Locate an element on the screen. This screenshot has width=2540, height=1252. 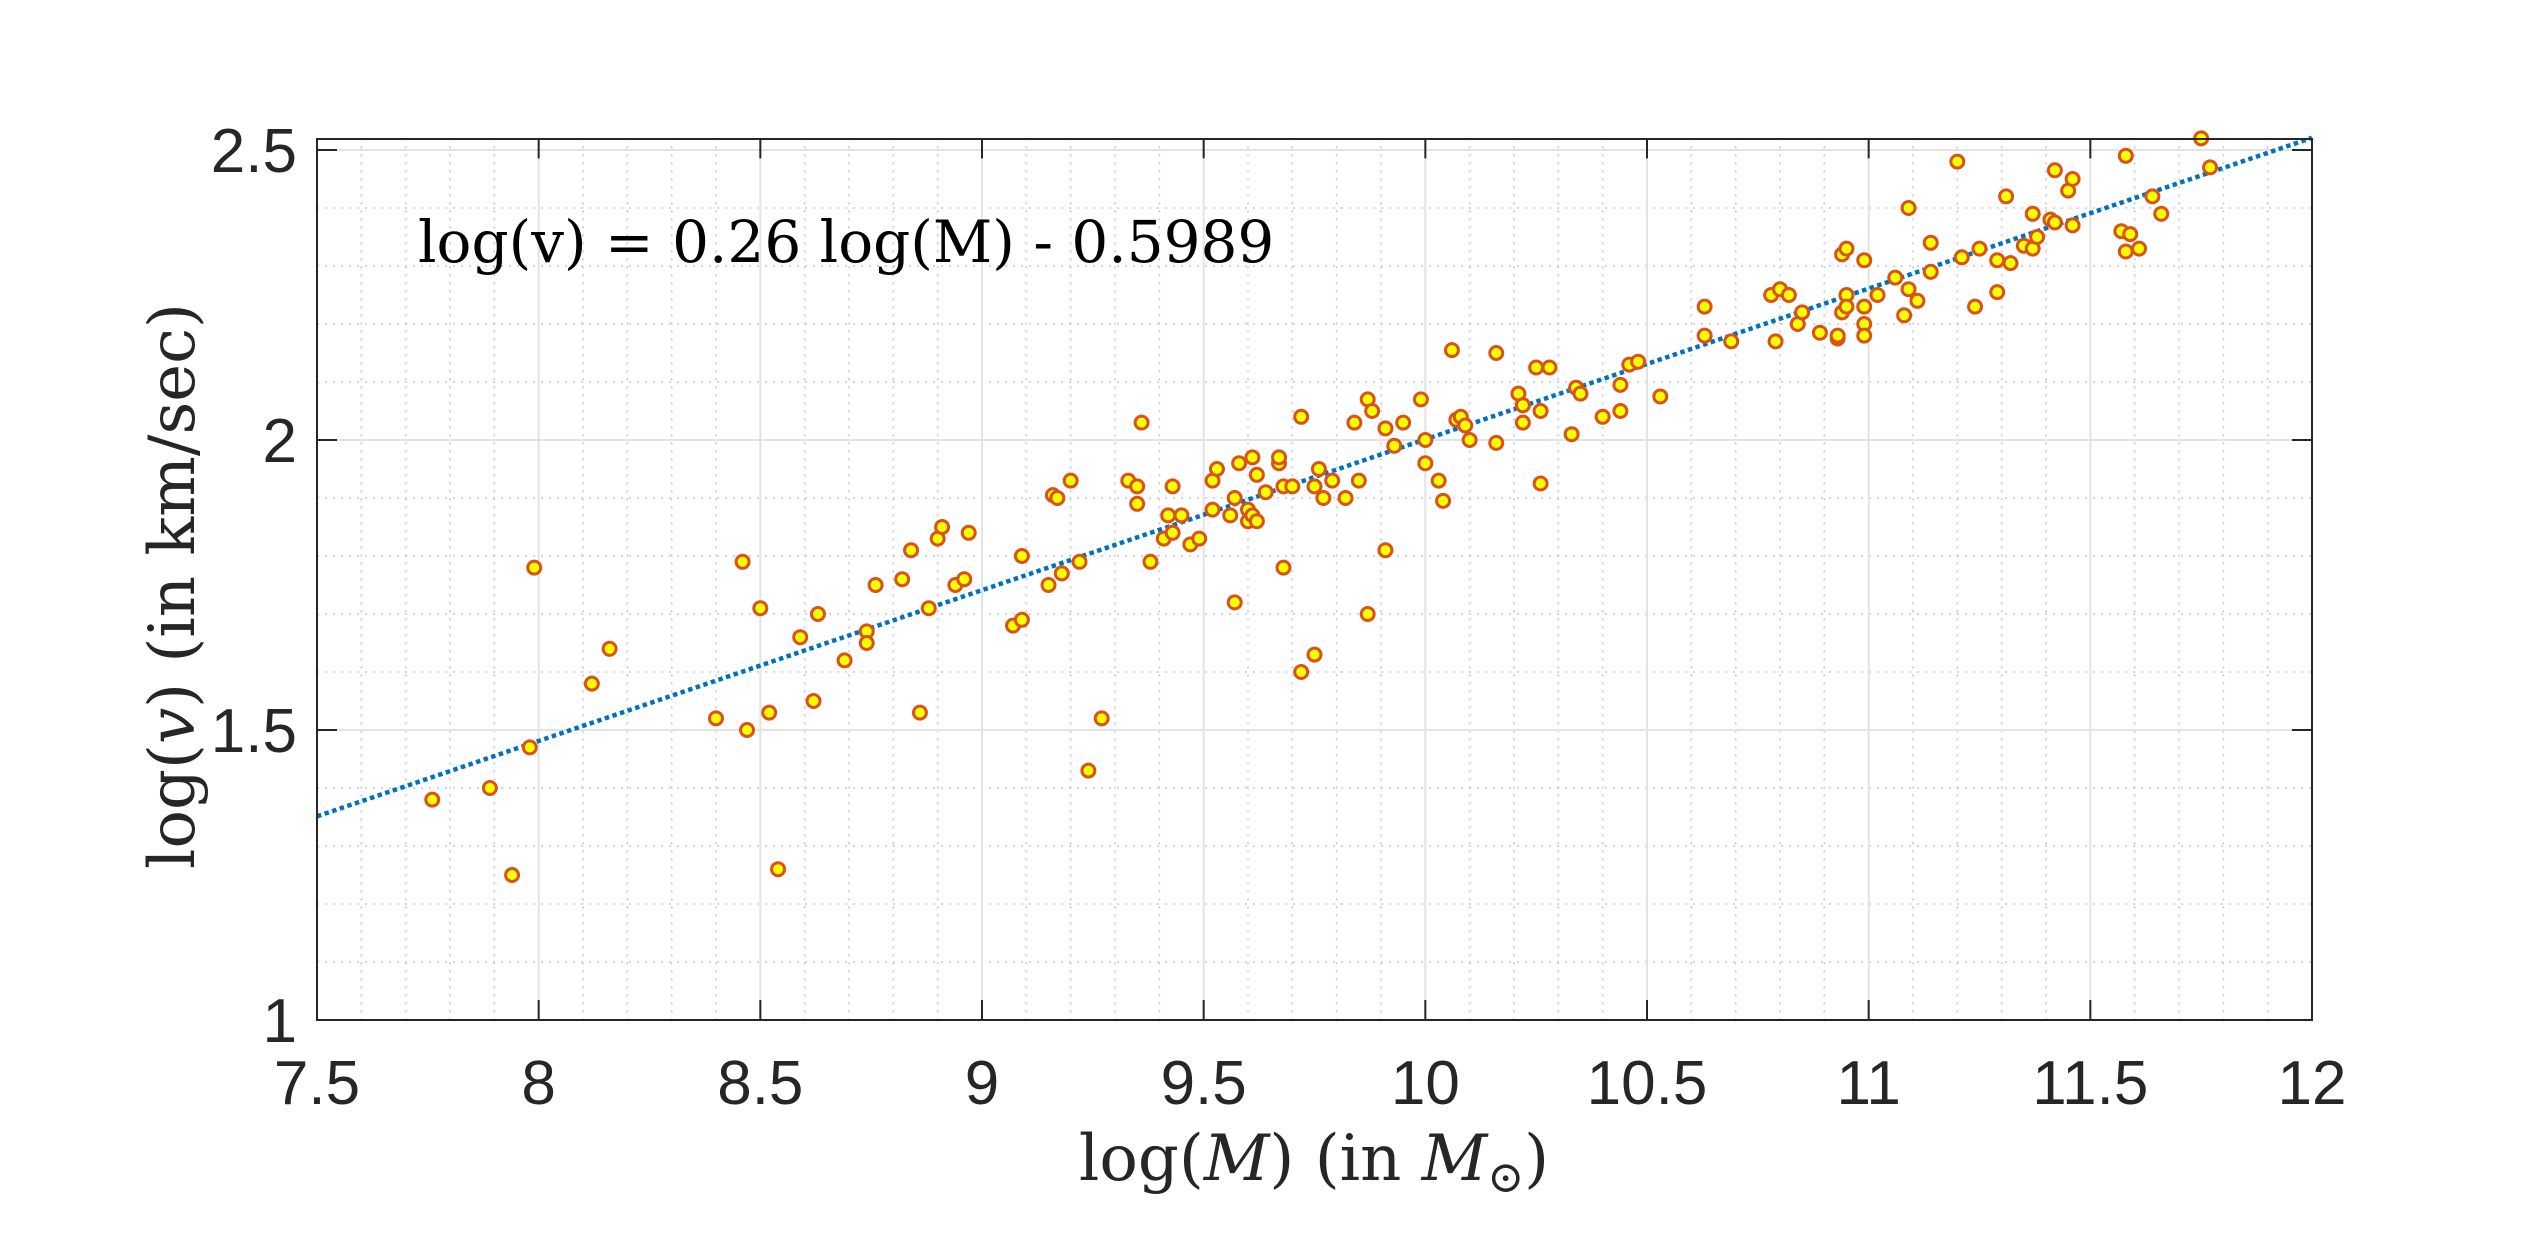
fit-equation-annotation: log(v) = 0.26 log(M) - 0.5989 is located at coordinates (846, 242).